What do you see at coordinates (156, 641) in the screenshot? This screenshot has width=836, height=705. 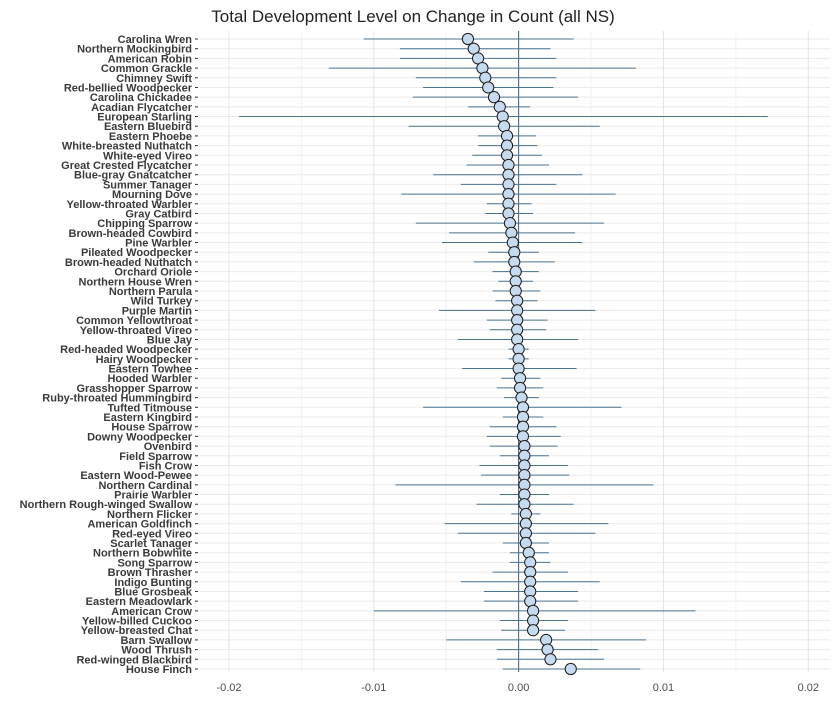 I see `y-tick-label: Barn Swallow` at bounding box center [156, 641].